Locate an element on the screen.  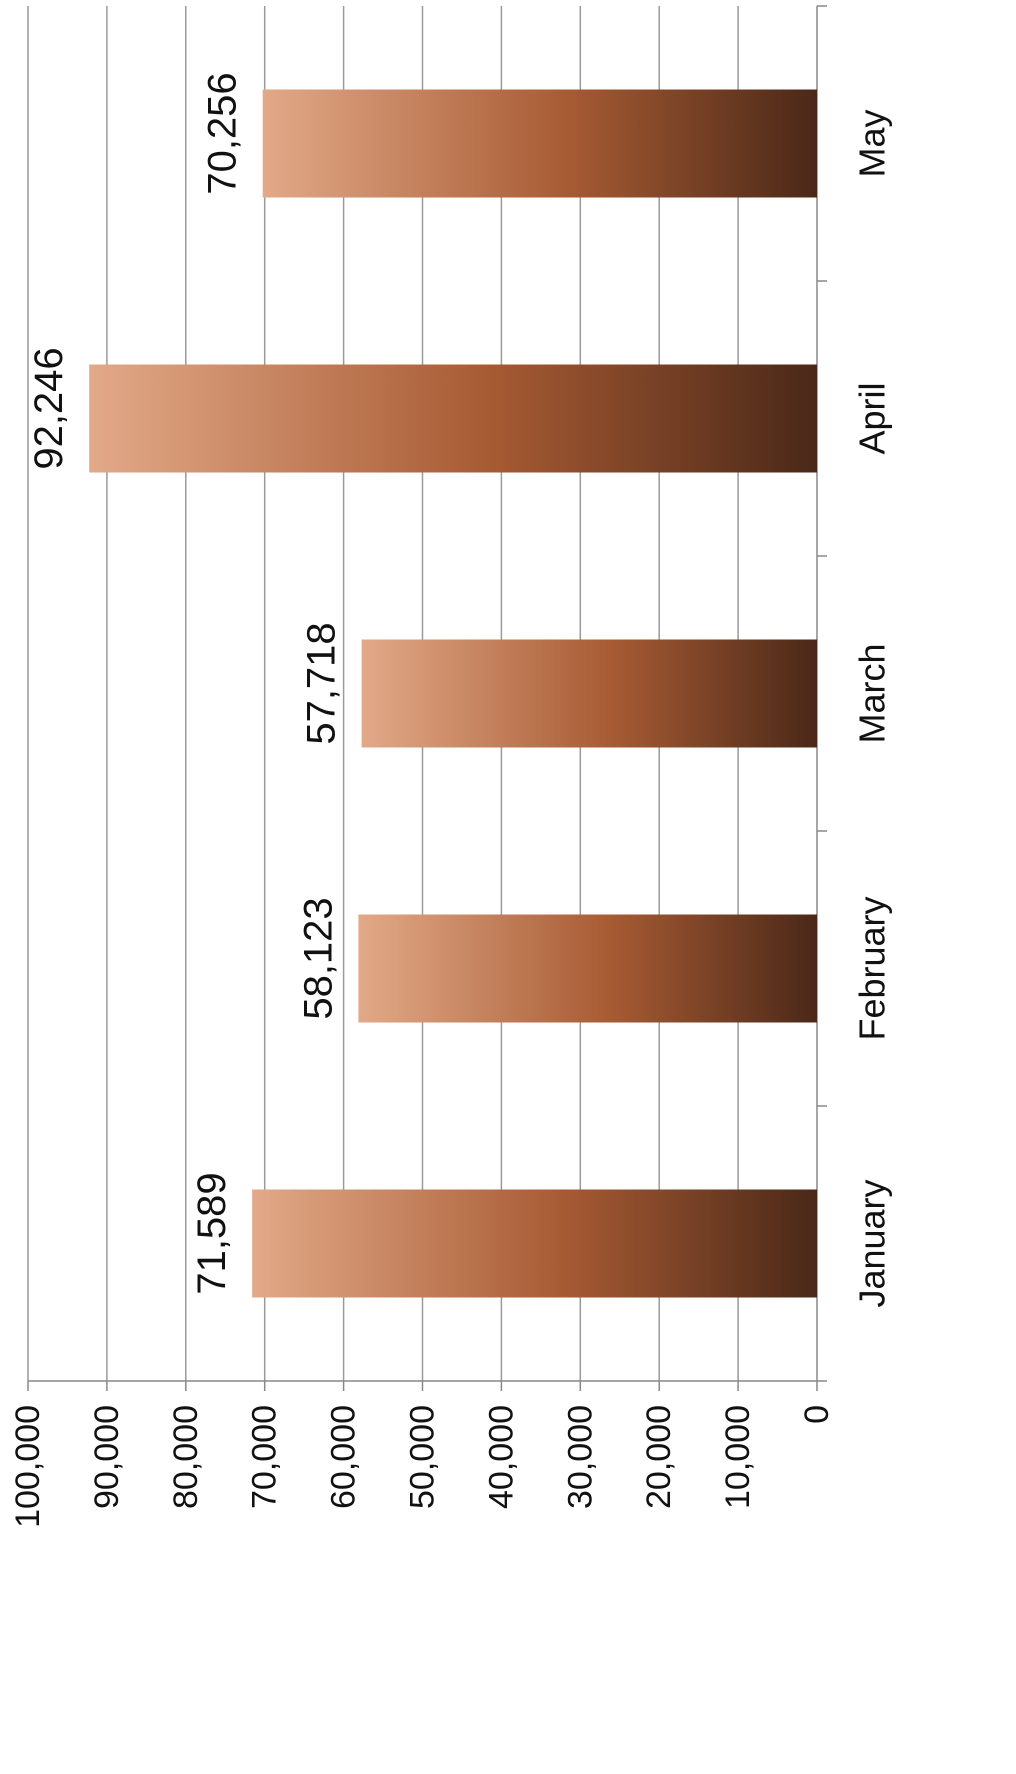
data-label-april: 92,246 is located at coordinates (49, 408).